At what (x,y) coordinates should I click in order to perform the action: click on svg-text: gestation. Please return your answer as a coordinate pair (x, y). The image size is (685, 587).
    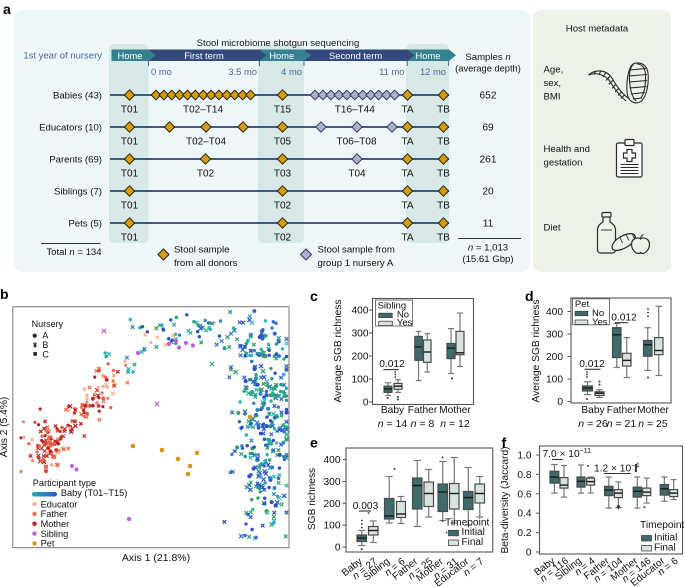
    Looking at the image, I should click on (563, 163).